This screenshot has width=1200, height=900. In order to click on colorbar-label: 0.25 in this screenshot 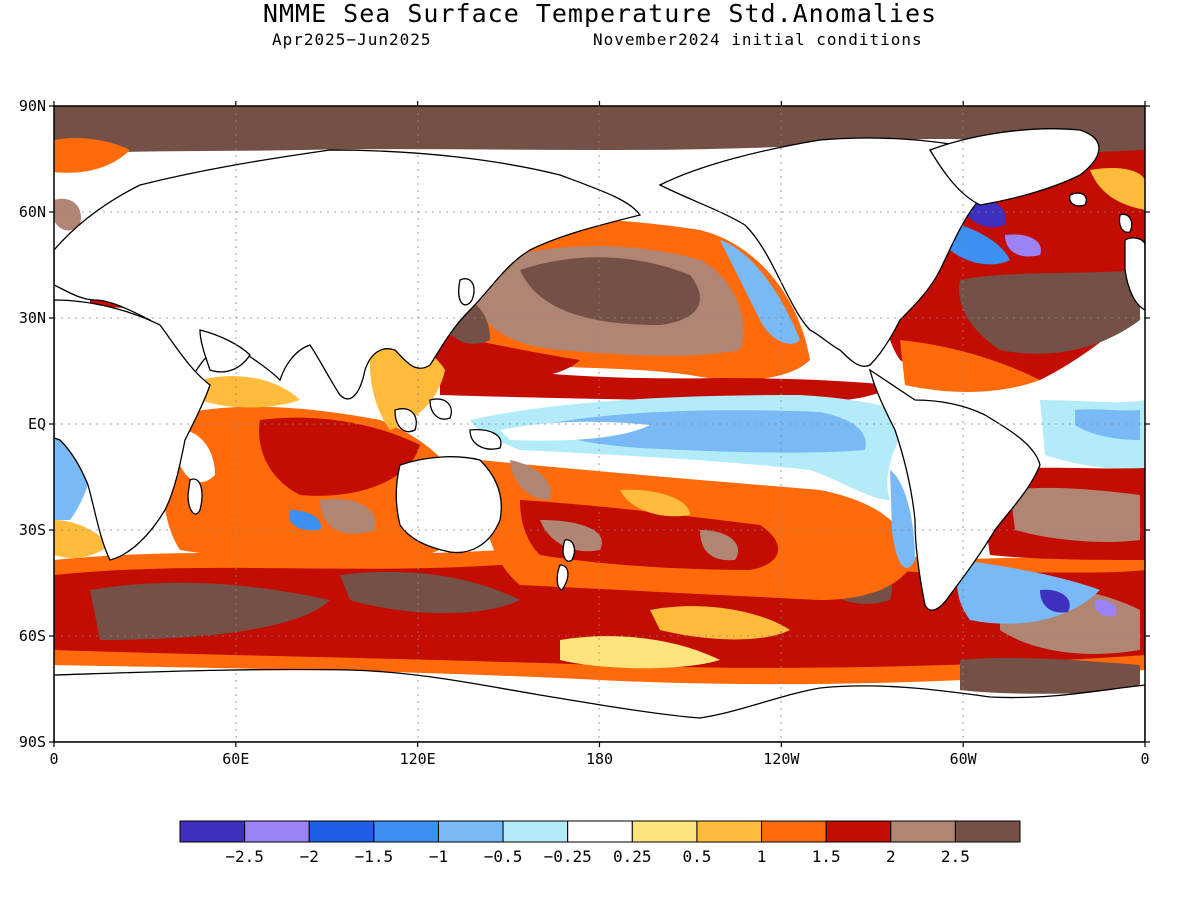, I will do `click(632, 856)`.